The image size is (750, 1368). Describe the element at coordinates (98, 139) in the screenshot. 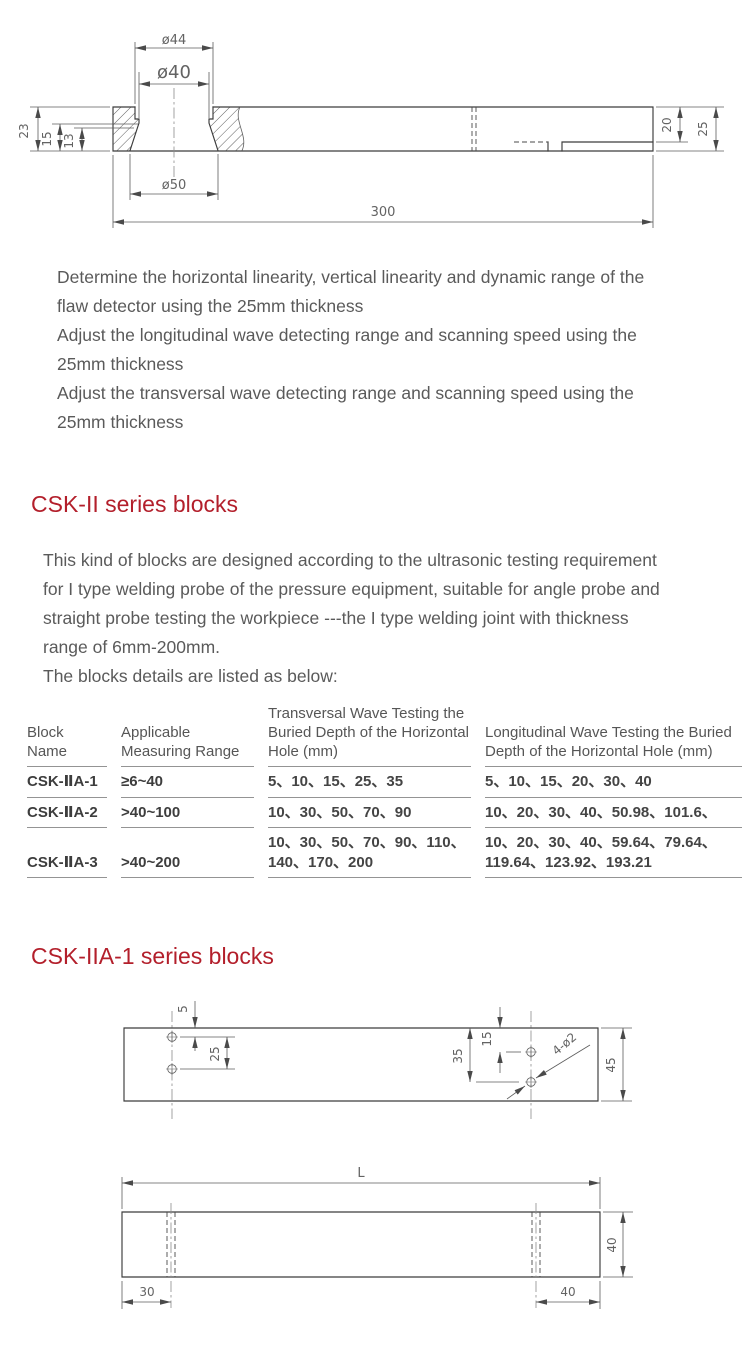

I see `dim-depth-13: 13` at that location.